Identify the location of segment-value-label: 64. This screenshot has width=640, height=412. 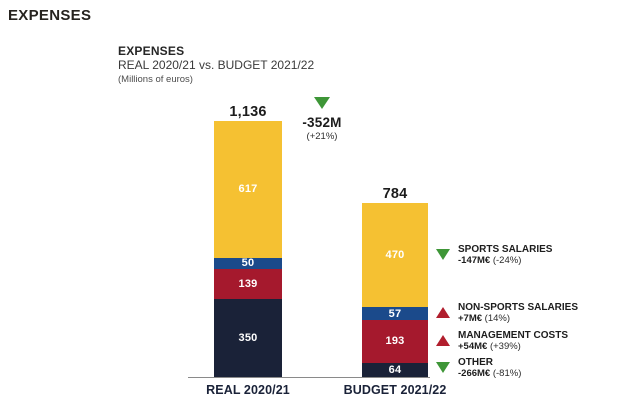
(395, 369).